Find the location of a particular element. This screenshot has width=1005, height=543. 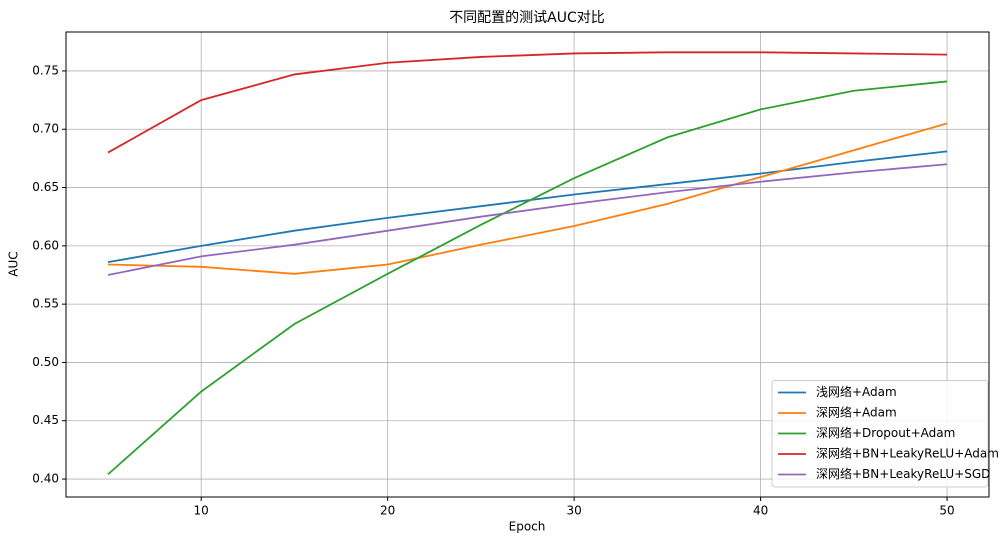

x-axis-label: Epoch is located at coordinates (527, 527).